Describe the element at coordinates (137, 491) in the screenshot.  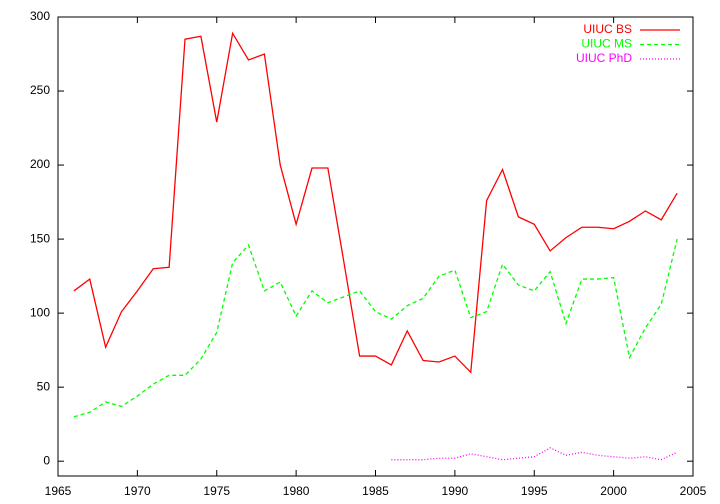
I see `x-tick-label: 1970` at that location.